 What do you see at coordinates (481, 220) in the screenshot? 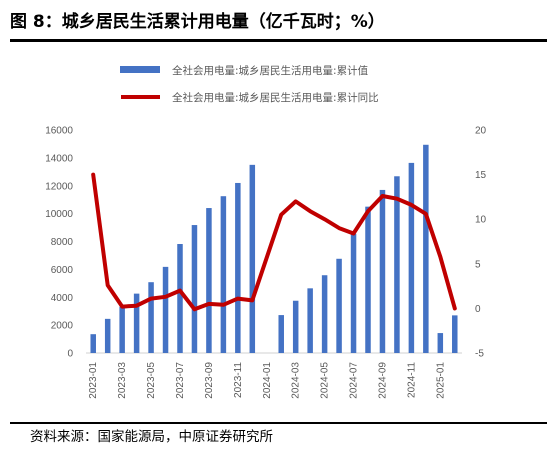
I see `right-tick-label: 10` at bounding box center [481, 220].